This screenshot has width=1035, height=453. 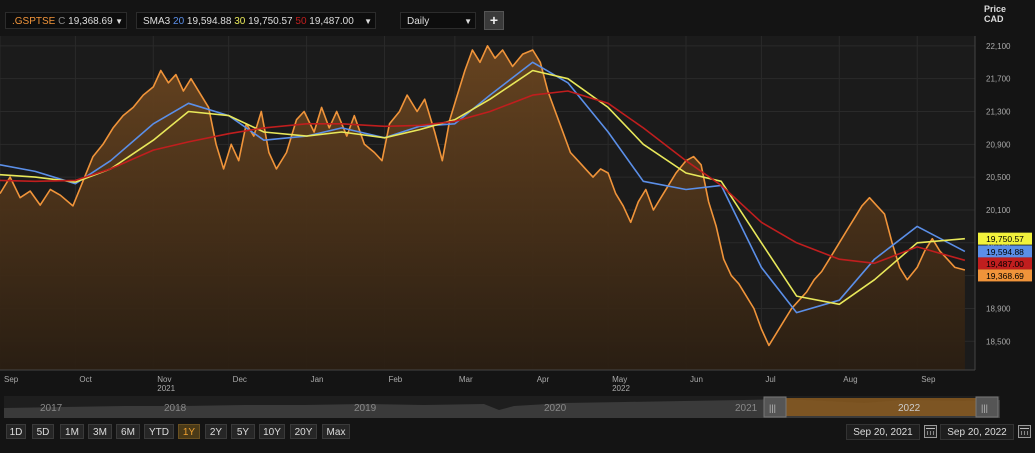 What do you see at coordinates (998, 341) in the screenshot?
I see `y-tick-label: 18,500` at bounding box center [998, 341].